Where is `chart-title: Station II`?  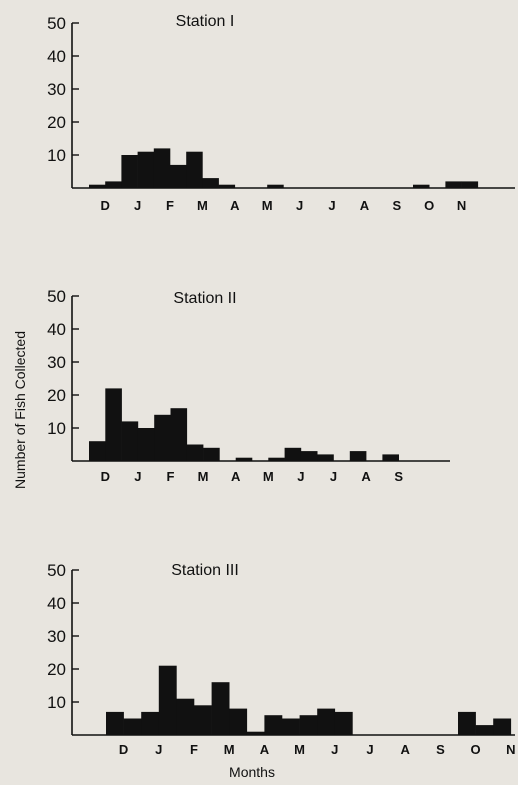 chart-title: Station II is located at coordinates (204, 298).